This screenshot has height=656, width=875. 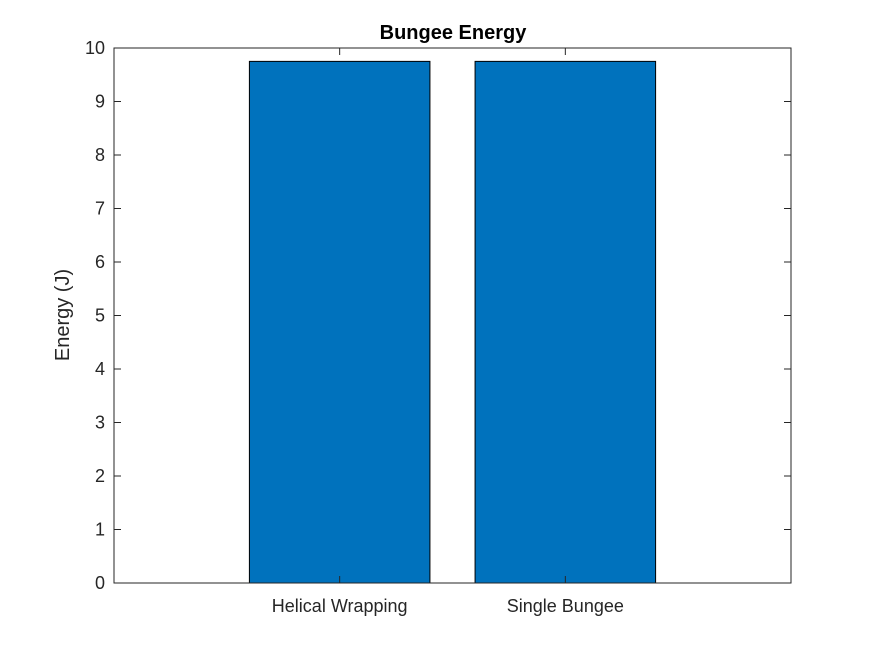 I want to click on chart-title: Bungee Energy, so click(x=454, y=33).